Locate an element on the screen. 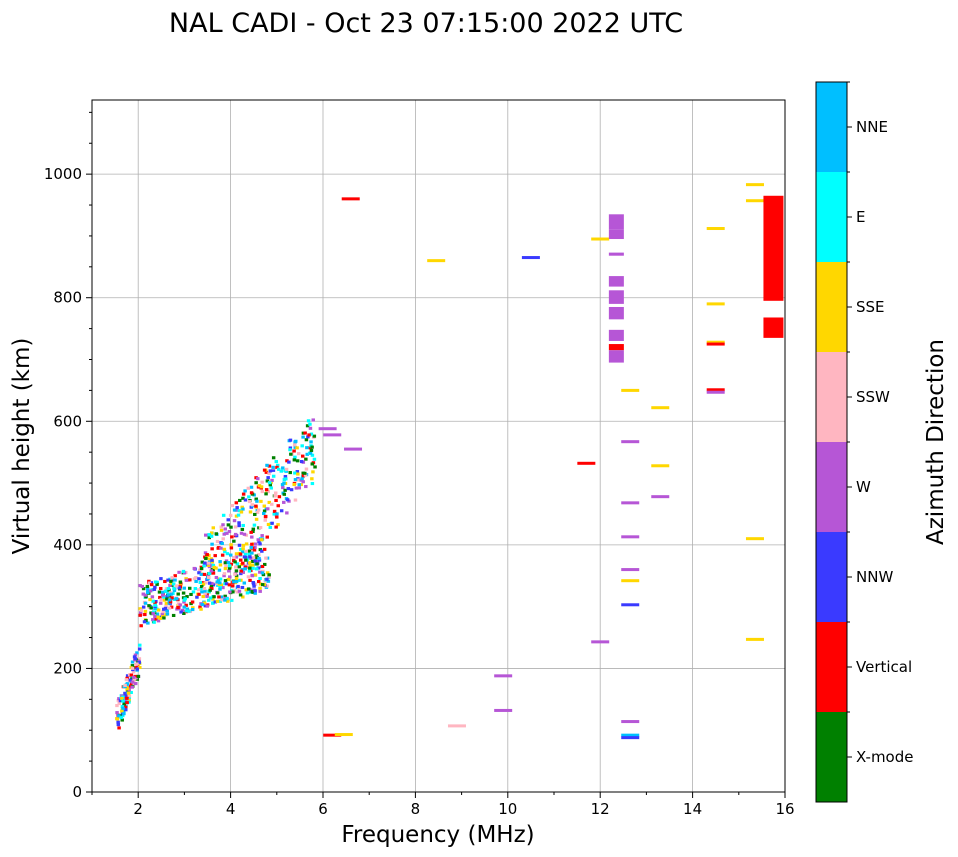  colorbar-tick-label: W is located at coordinates (863, 487).